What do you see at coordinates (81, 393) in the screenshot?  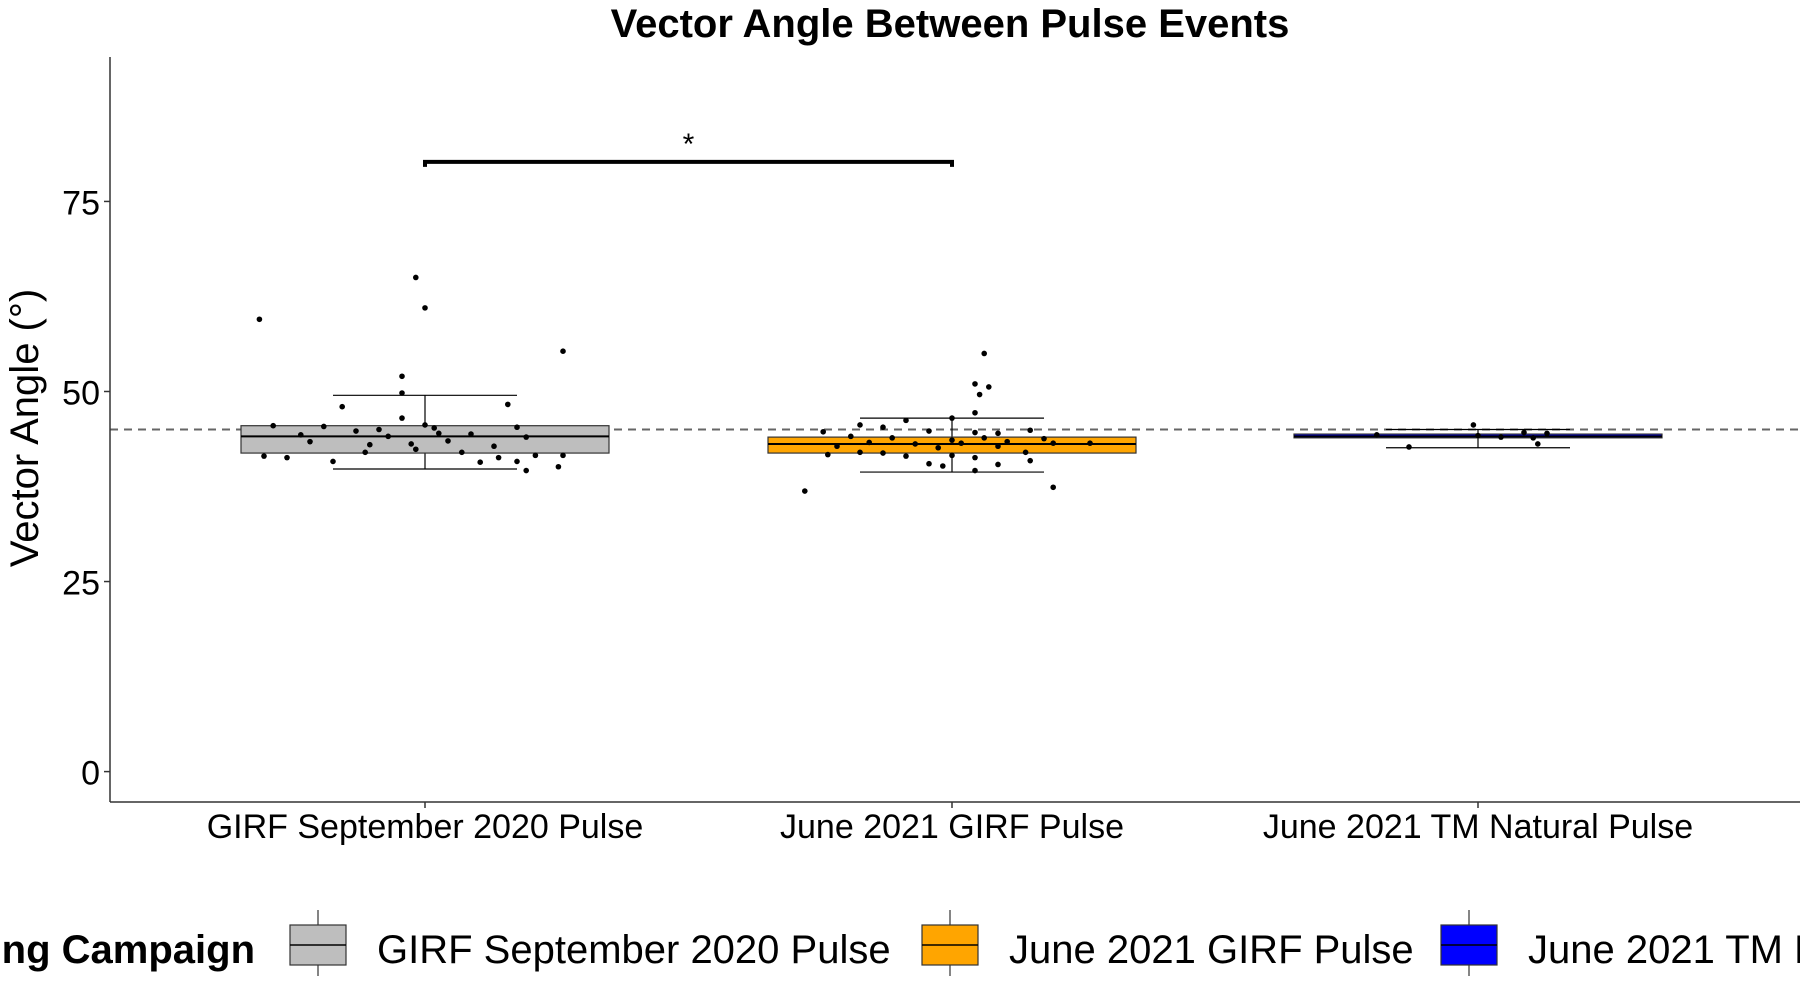 I see `y-tick-label: 50` at bounding box center [81, 393].